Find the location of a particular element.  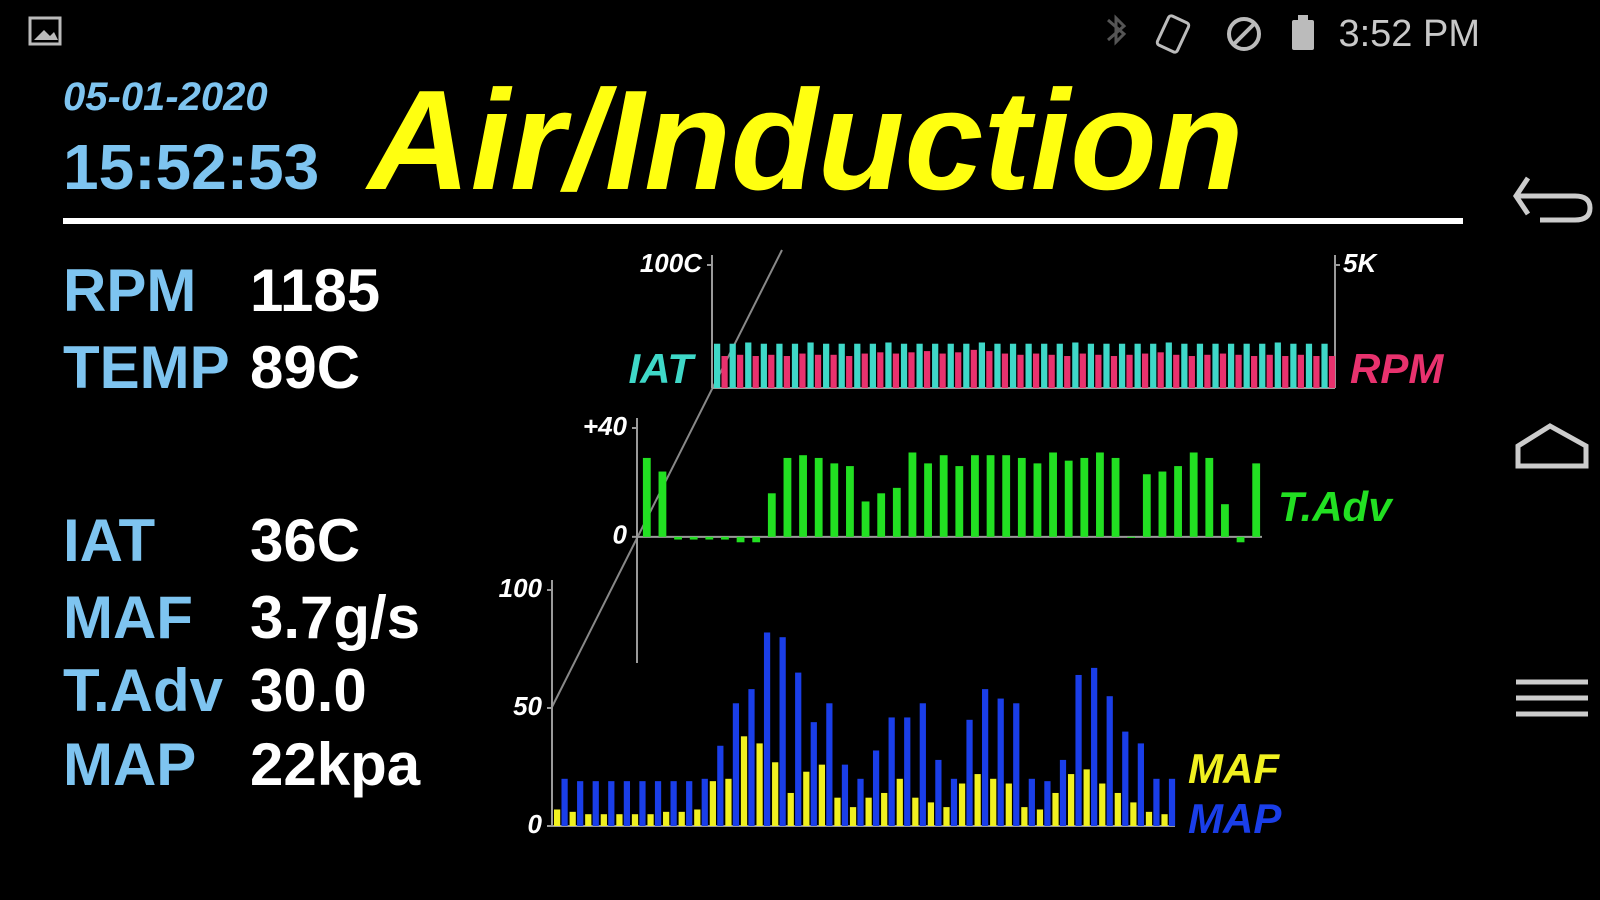

gallery-icon-art is located at coordinates (46, 35).